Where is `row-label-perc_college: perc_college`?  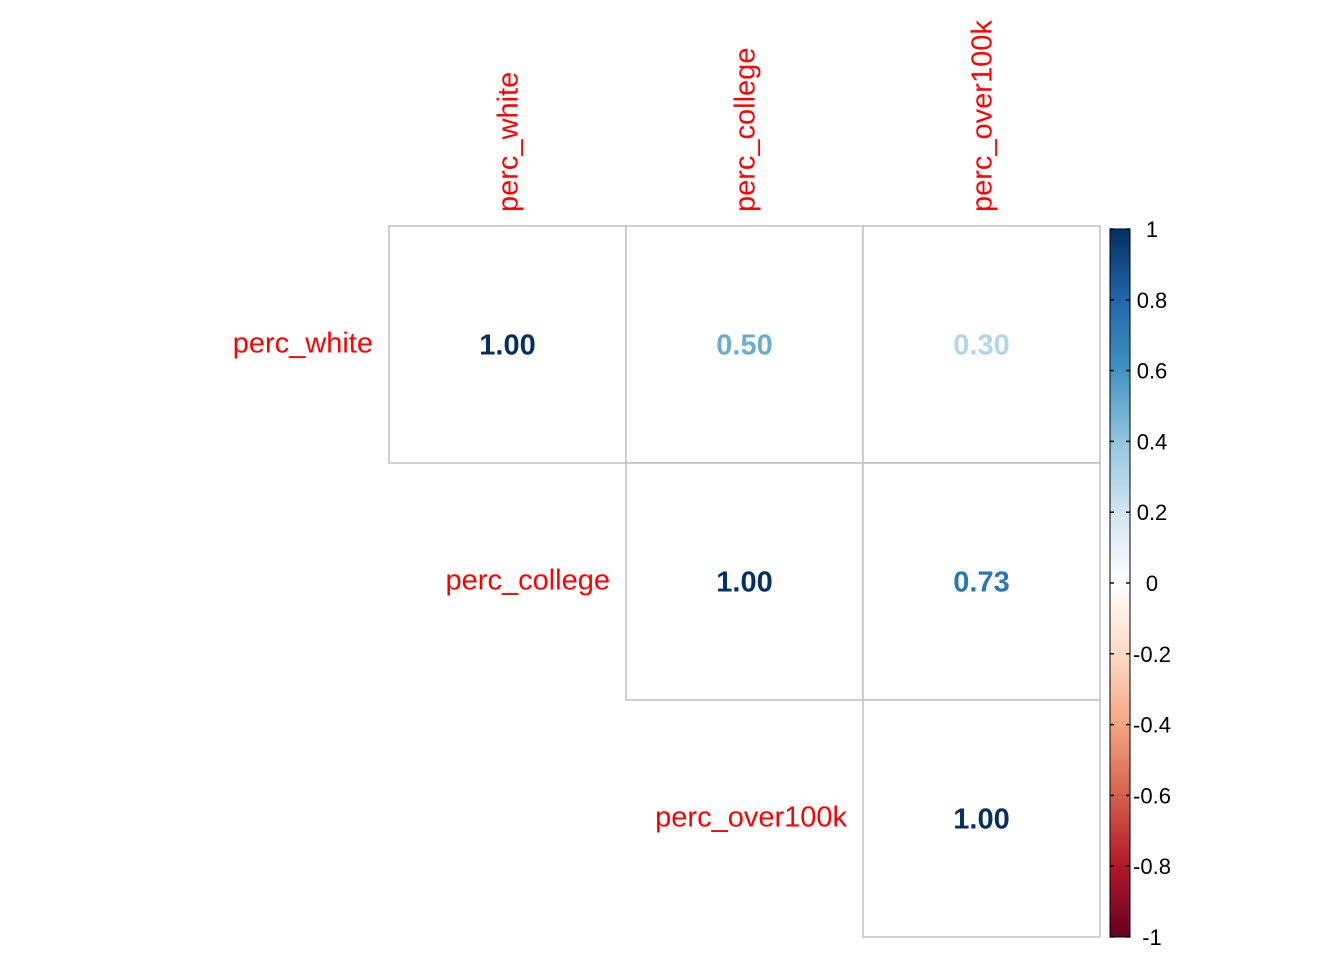 row-label-perc_college: perc_college is located at coordinates (528, 581).